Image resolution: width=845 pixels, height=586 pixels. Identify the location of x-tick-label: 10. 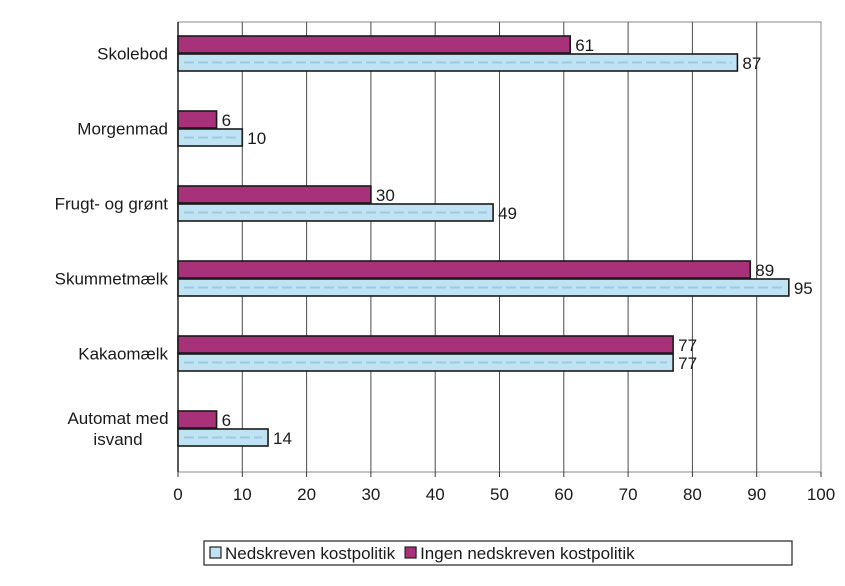
(242, 494).